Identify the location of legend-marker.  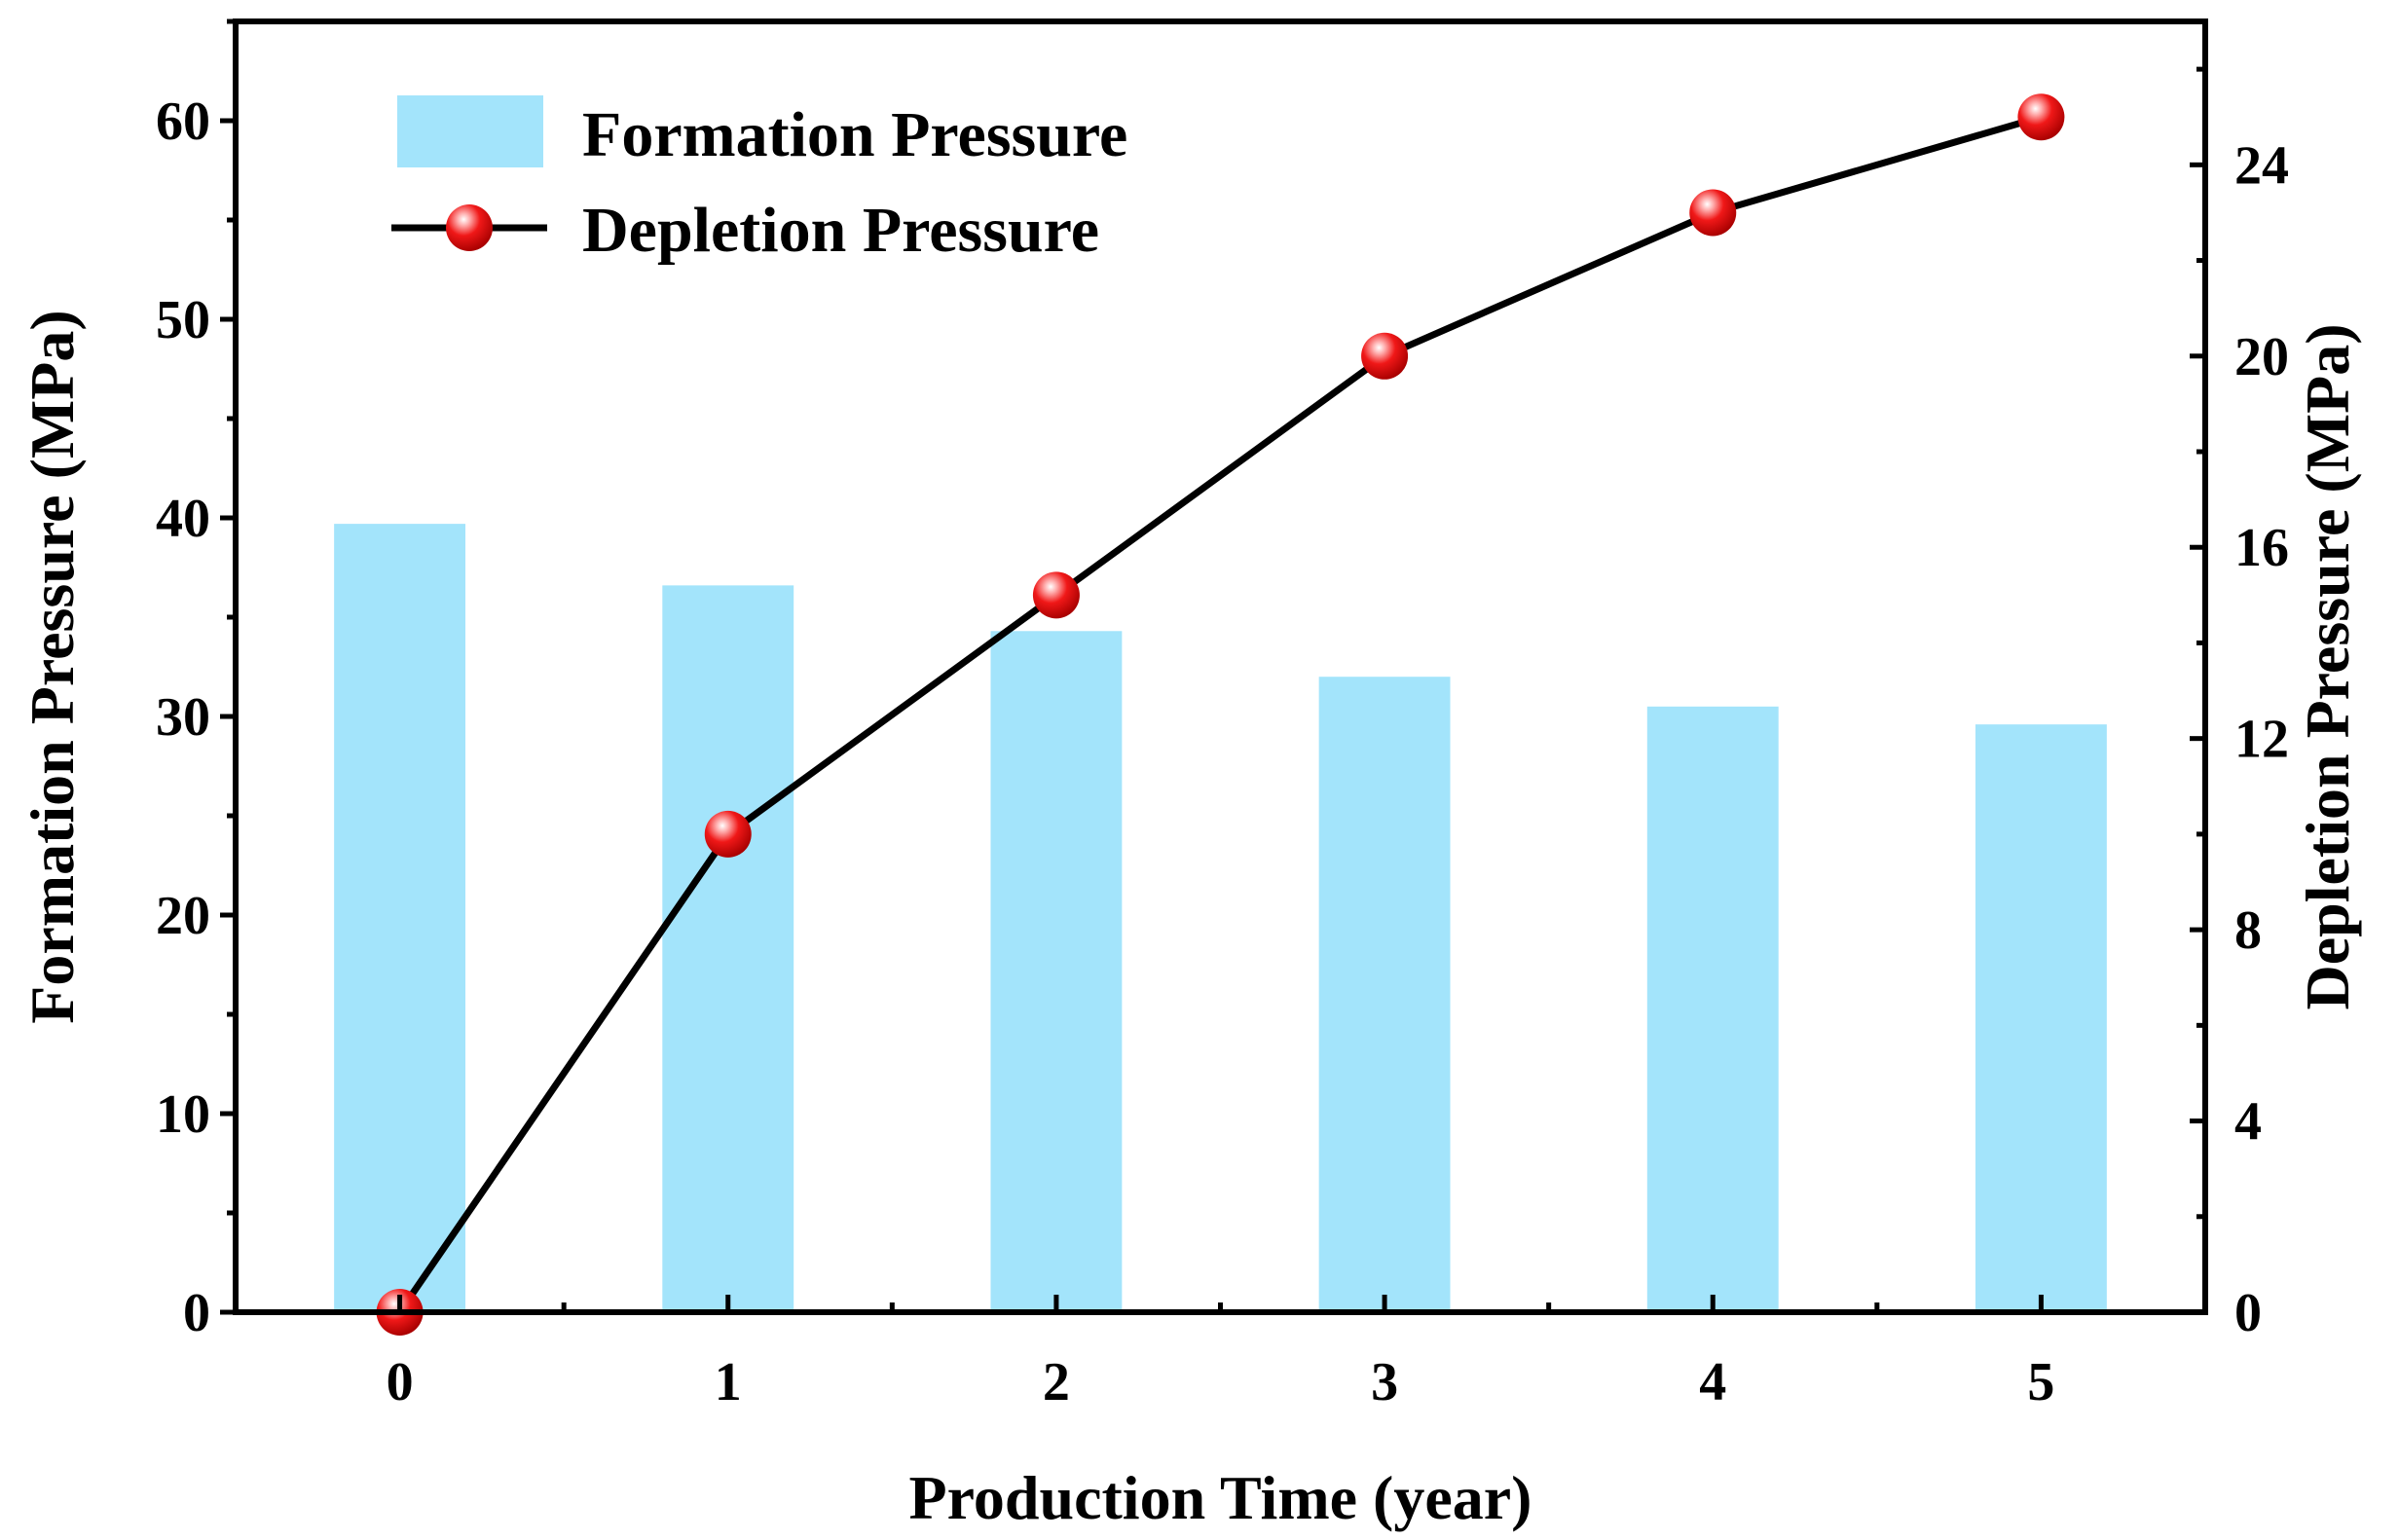
(469, 227).